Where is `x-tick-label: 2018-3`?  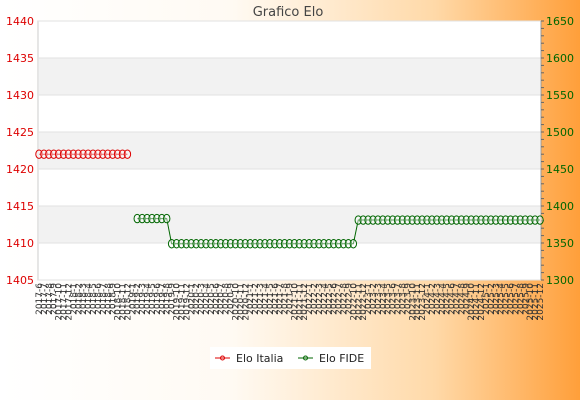 x-tick-label: 2018-3 is located at coordinates (84, 299).